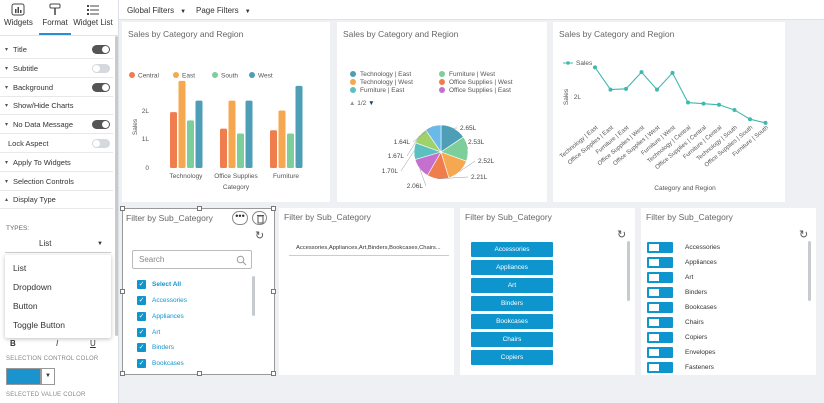 The width and height of the screenshot is (824, 403). Describe the element at coordinates (512, 357) in the screenshot. I see `filter-button: Copiers` at that location.